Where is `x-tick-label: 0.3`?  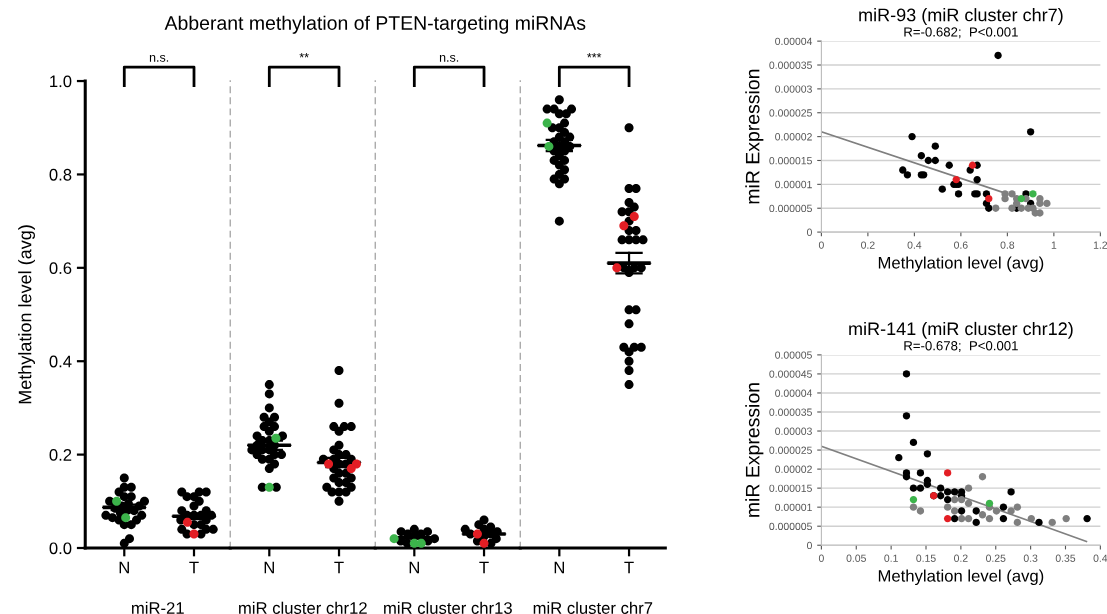 x-tick-label: 0.3 is located at coordinates (1030, 558).